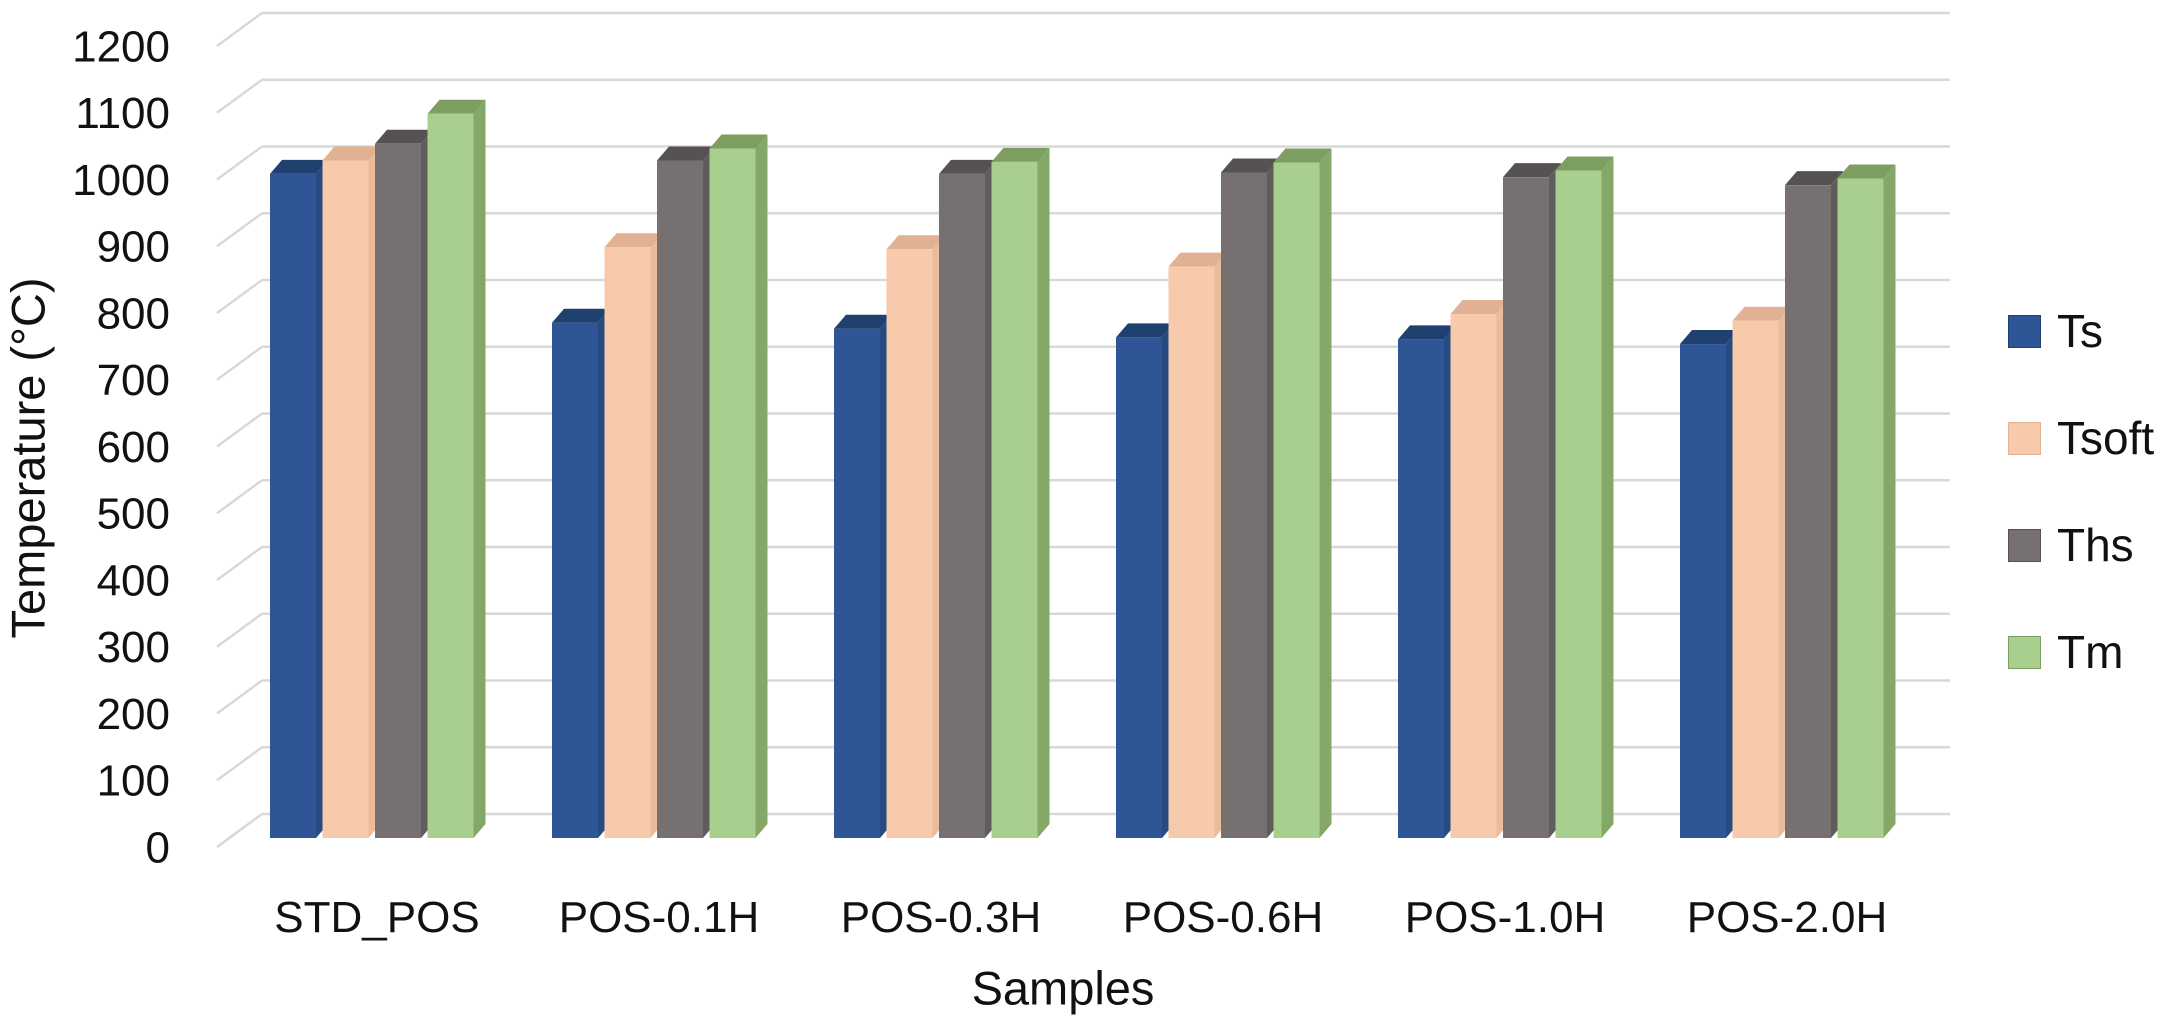 This screenshot has width=2167, height=1019. What do you see at coordinates (133, 380) in the screenshot?
I see `y-axis-tick-label: 700` at bounding box center [133, 380].